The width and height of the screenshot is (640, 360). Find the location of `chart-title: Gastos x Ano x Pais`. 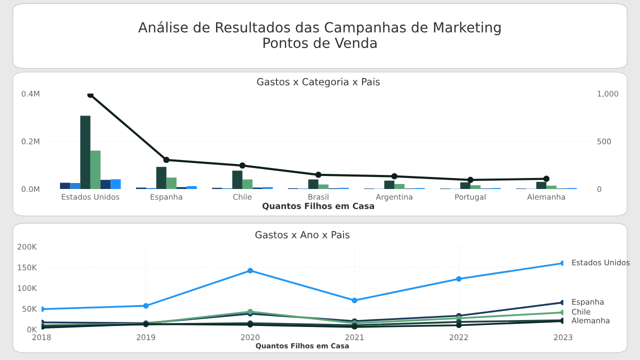

chart-title: Gastos x Ano x Pais is located at coordinates (302, 234).